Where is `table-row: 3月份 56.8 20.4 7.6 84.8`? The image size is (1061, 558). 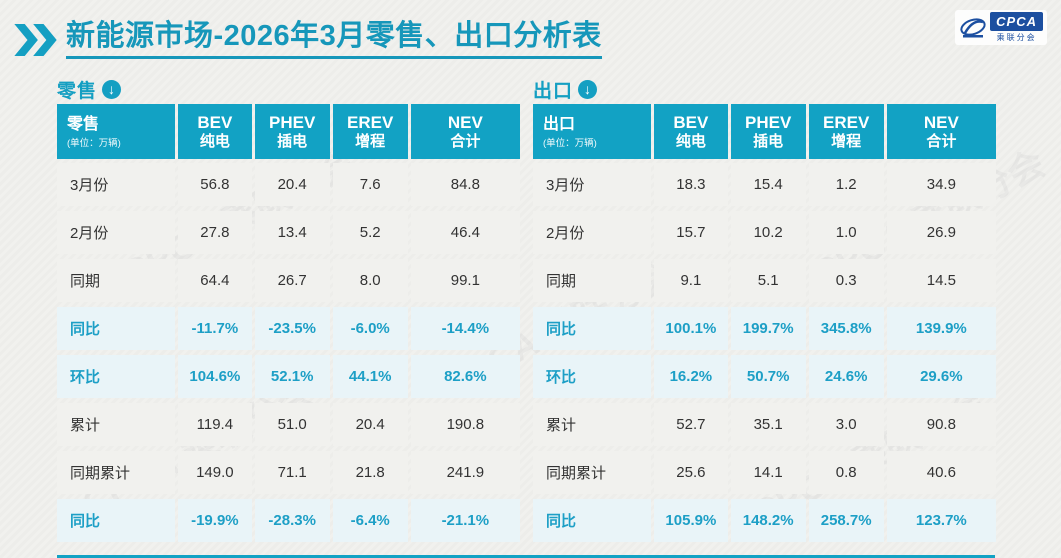
table-row: 3月份 56.8 20.4 7.6 84.8 is located at coordinates (288, 184).